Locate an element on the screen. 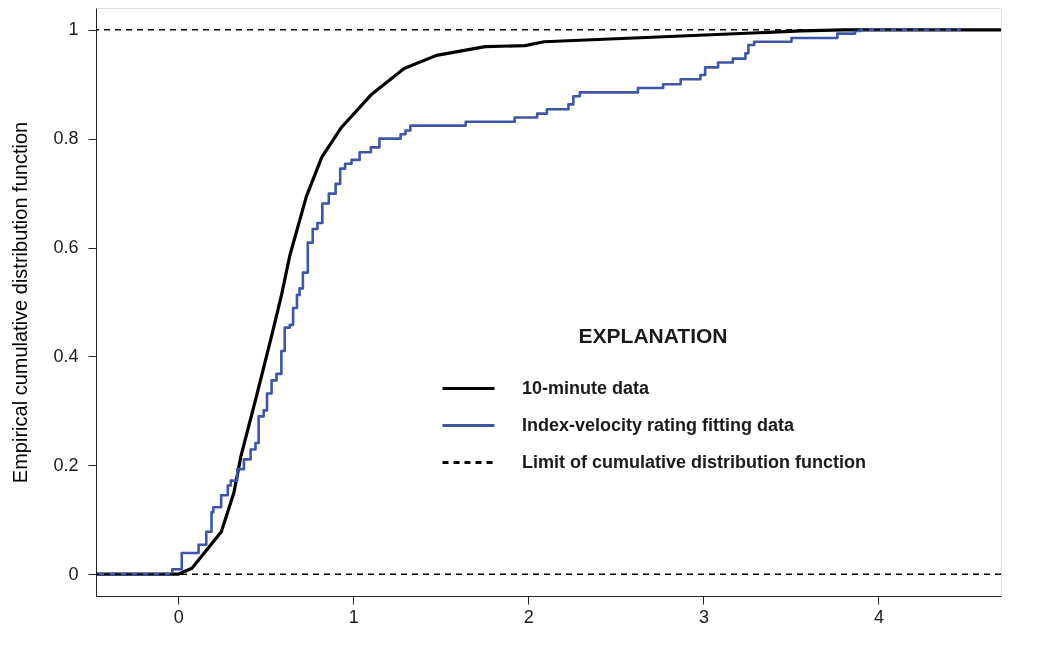 The height and width of the screenshot is (654, 1048). y-tick-label: 0.2 is located at coordinates (66, 464).